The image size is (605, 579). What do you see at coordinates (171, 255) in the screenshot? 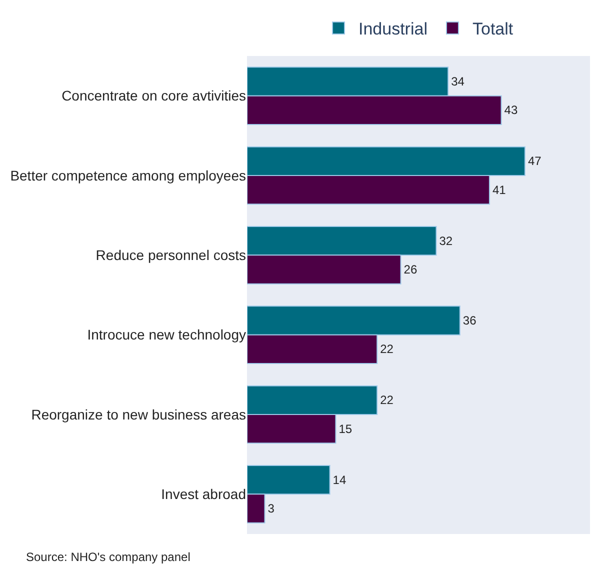
I see `y-tick-label: Reduce personnel costs` at bounding box center [171, 255].